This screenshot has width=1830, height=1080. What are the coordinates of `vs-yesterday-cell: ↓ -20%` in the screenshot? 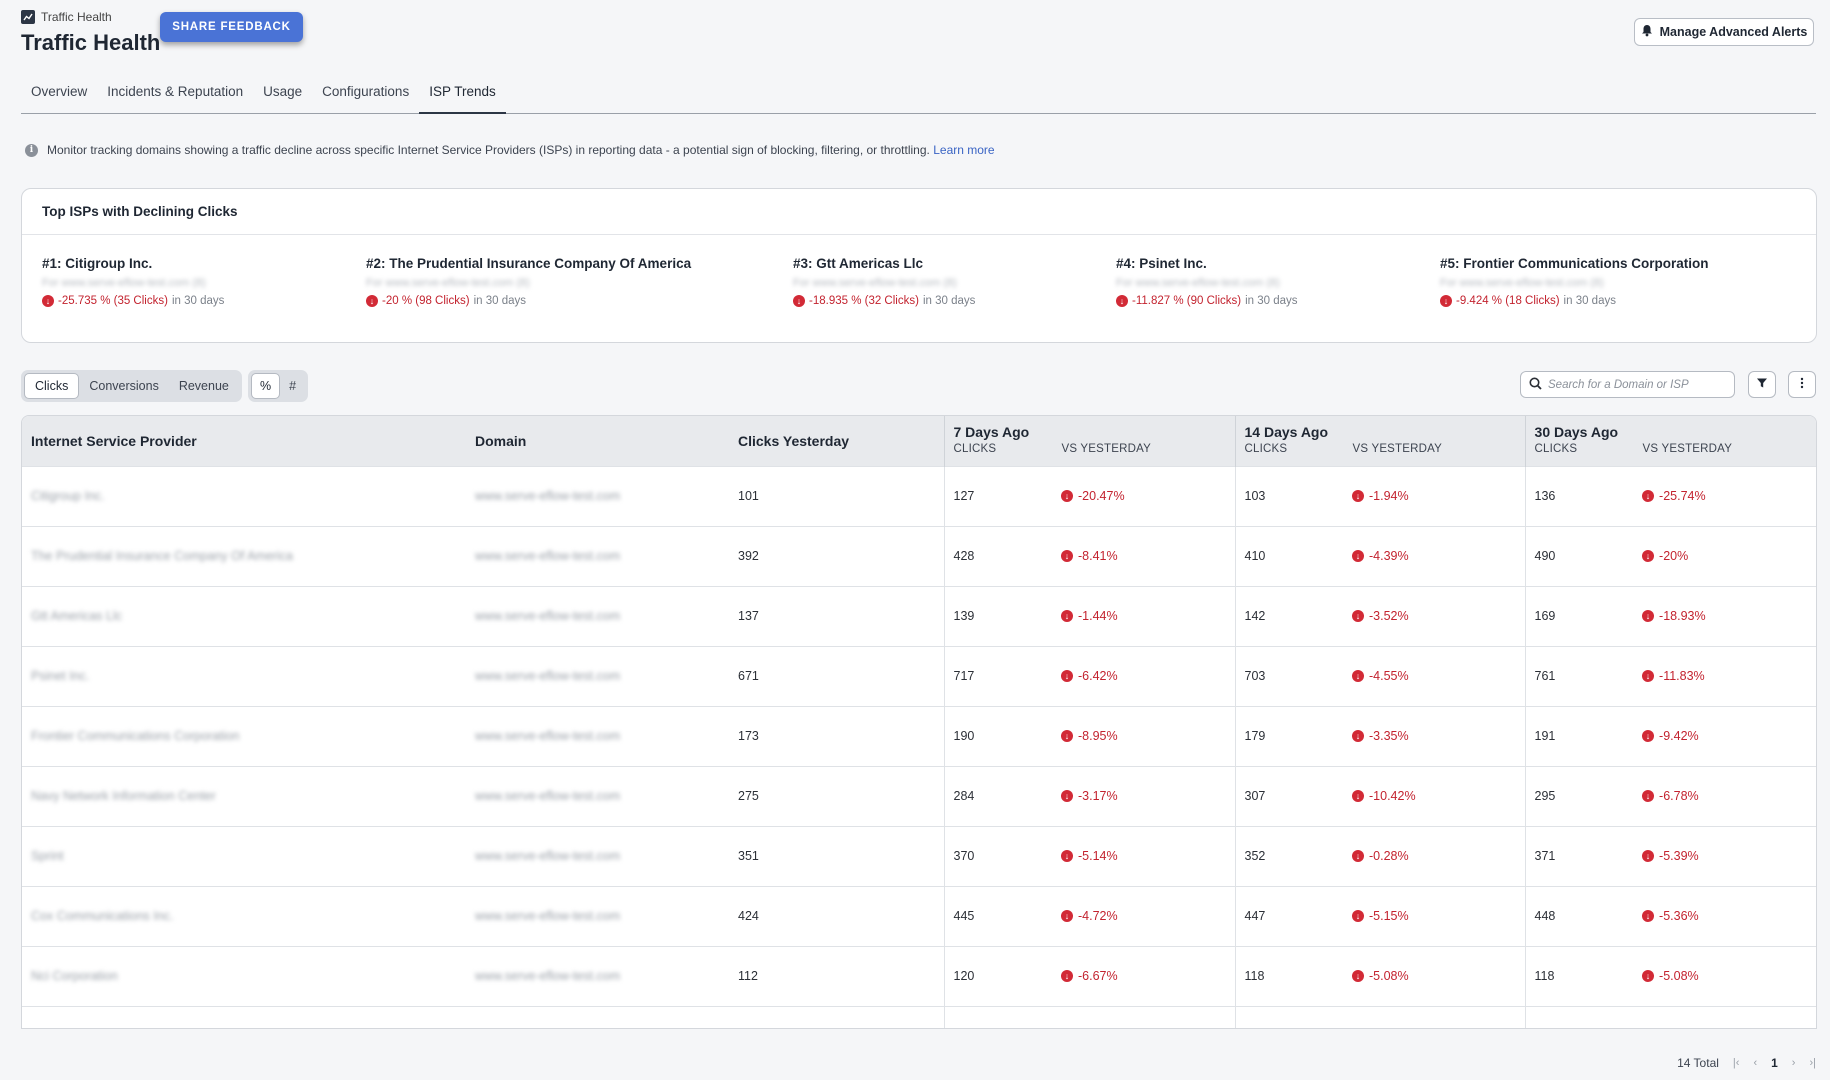 It's located at (1724, 555).